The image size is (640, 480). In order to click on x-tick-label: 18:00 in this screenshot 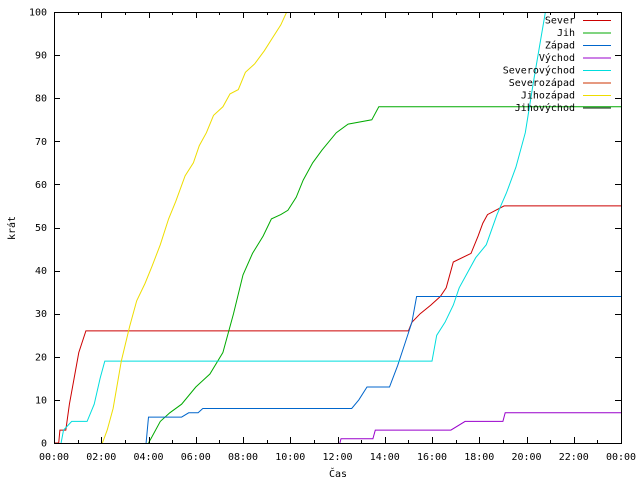, I will do `click(479, 457)`.